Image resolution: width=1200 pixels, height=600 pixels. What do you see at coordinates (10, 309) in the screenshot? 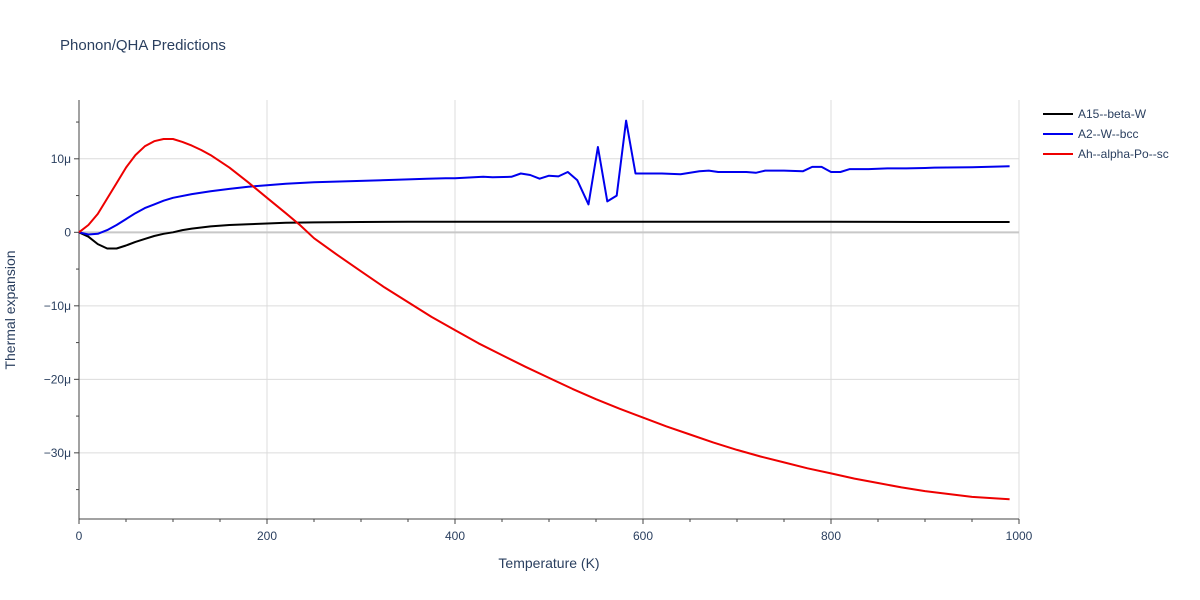
I see `y-axis-title: Thermal expansion` at bounding box center [10, 309].